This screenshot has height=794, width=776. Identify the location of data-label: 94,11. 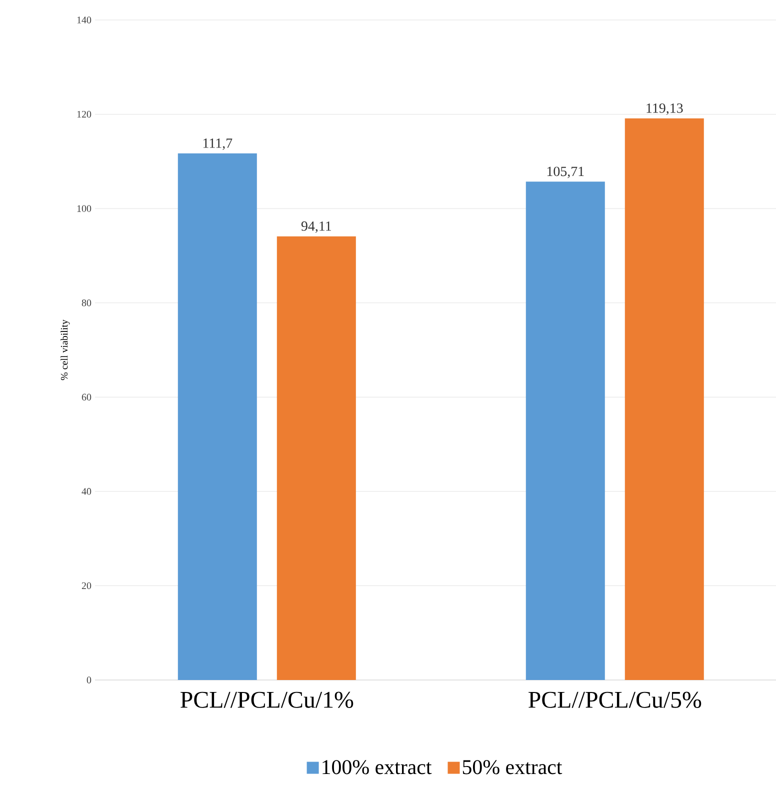
(316, 227).